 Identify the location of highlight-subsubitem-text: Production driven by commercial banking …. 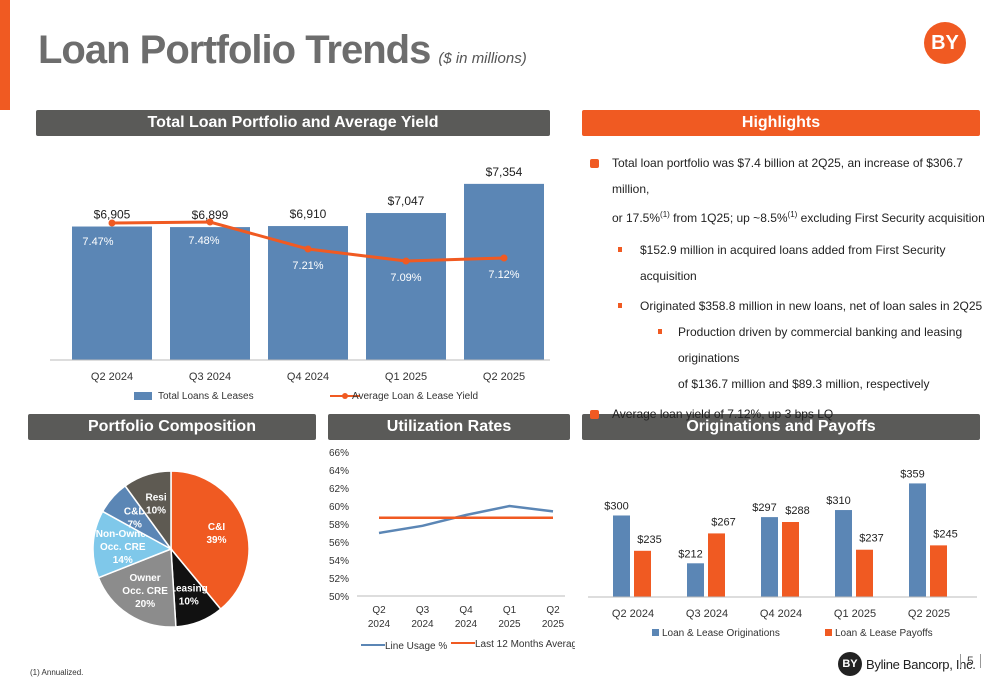
(820, 345).